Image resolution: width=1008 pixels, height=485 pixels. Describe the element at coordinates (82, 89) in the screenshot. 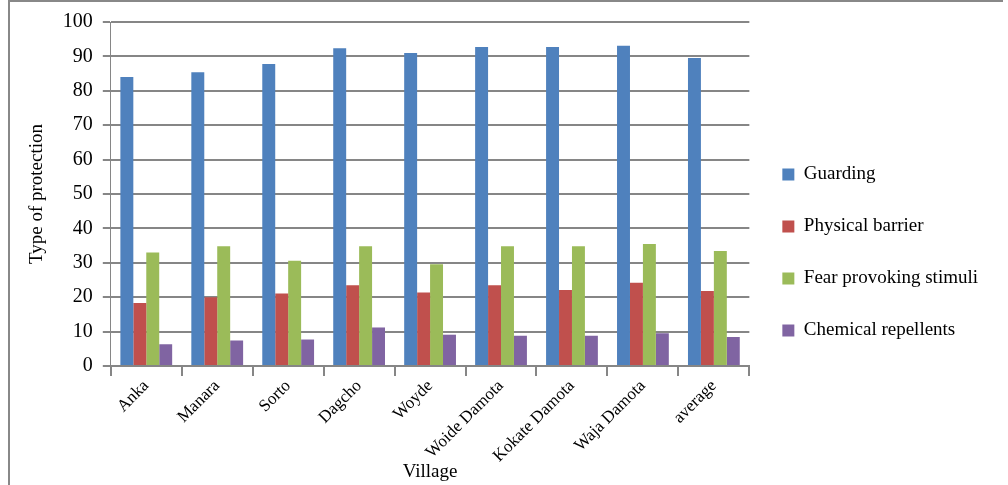

I see `y-tick-label: 80` at that location.